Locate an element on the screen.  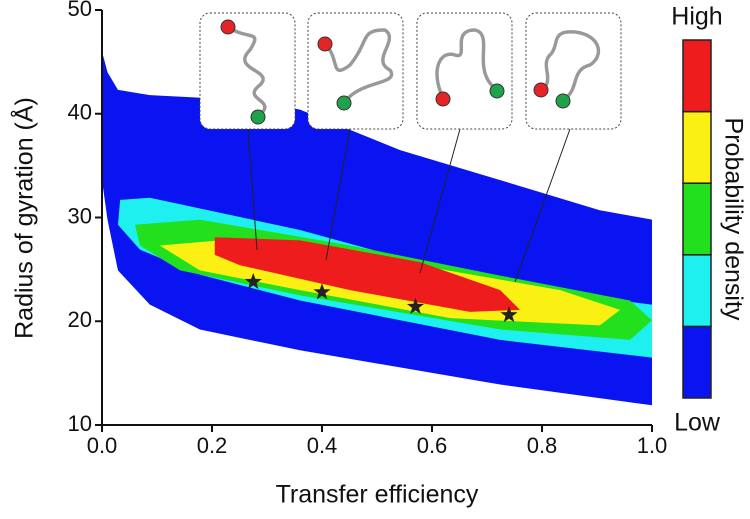
x-tick-label: 0.0 is located at coordinates (102, 445).